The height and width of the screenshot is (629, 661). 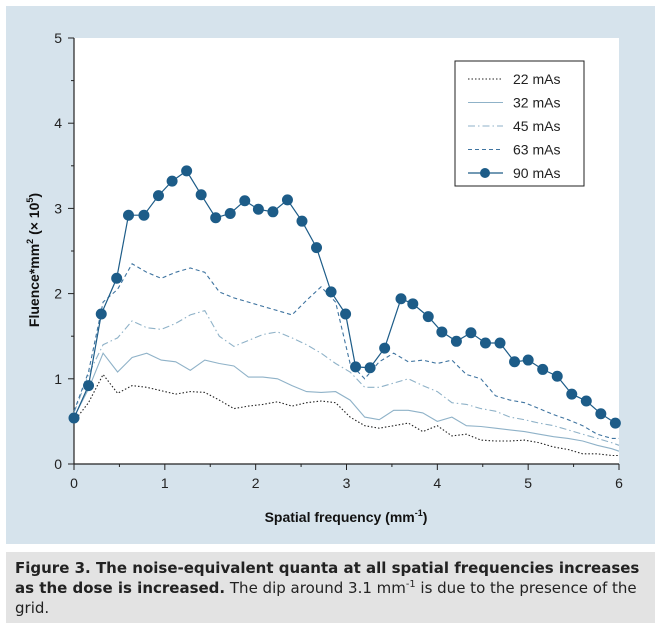 I want to click on legend-label: 45 mAs, so click(x=536, y=126).